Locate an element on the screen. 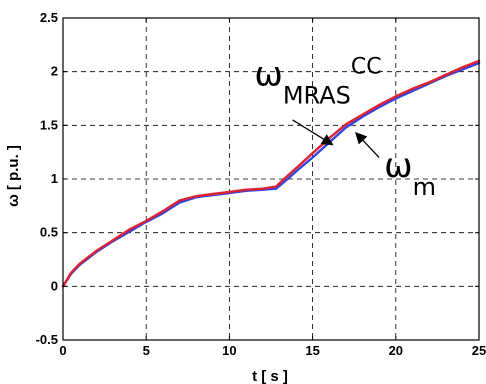 This screenshot has width=486, height=384. annotation-label-0: ωMRASCC is located at coordinates (317, 82).